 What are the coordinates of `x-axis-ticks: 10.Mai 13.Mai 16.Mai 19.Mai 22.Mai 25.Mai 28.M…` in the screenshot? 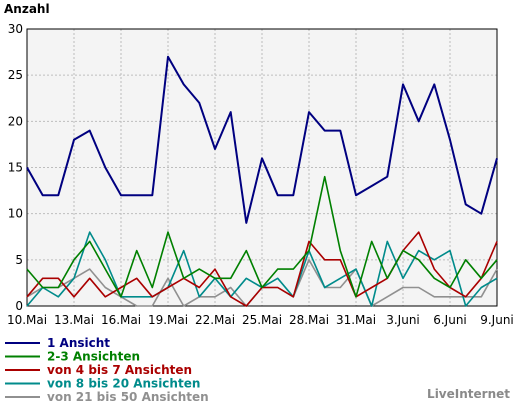 It's located at (260, 320).